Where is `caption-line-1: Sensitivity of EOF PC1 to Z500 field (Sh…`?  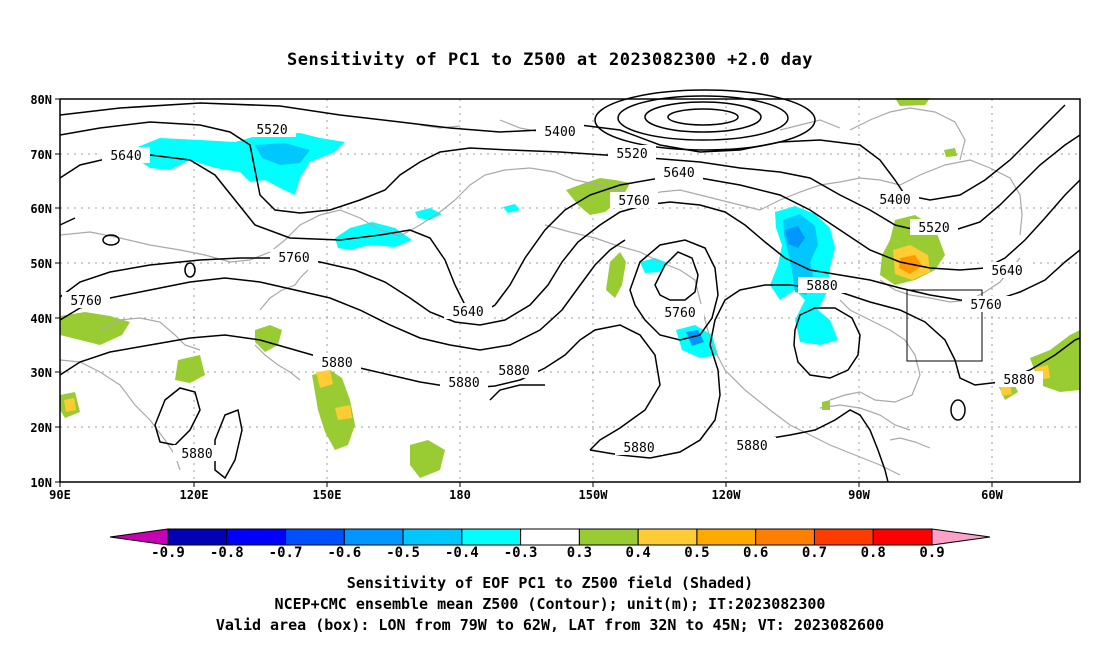 caption-line-1: Sensitivity of EOF PC1 to Z500 field (Sh… is located at coordinates (550, 583).